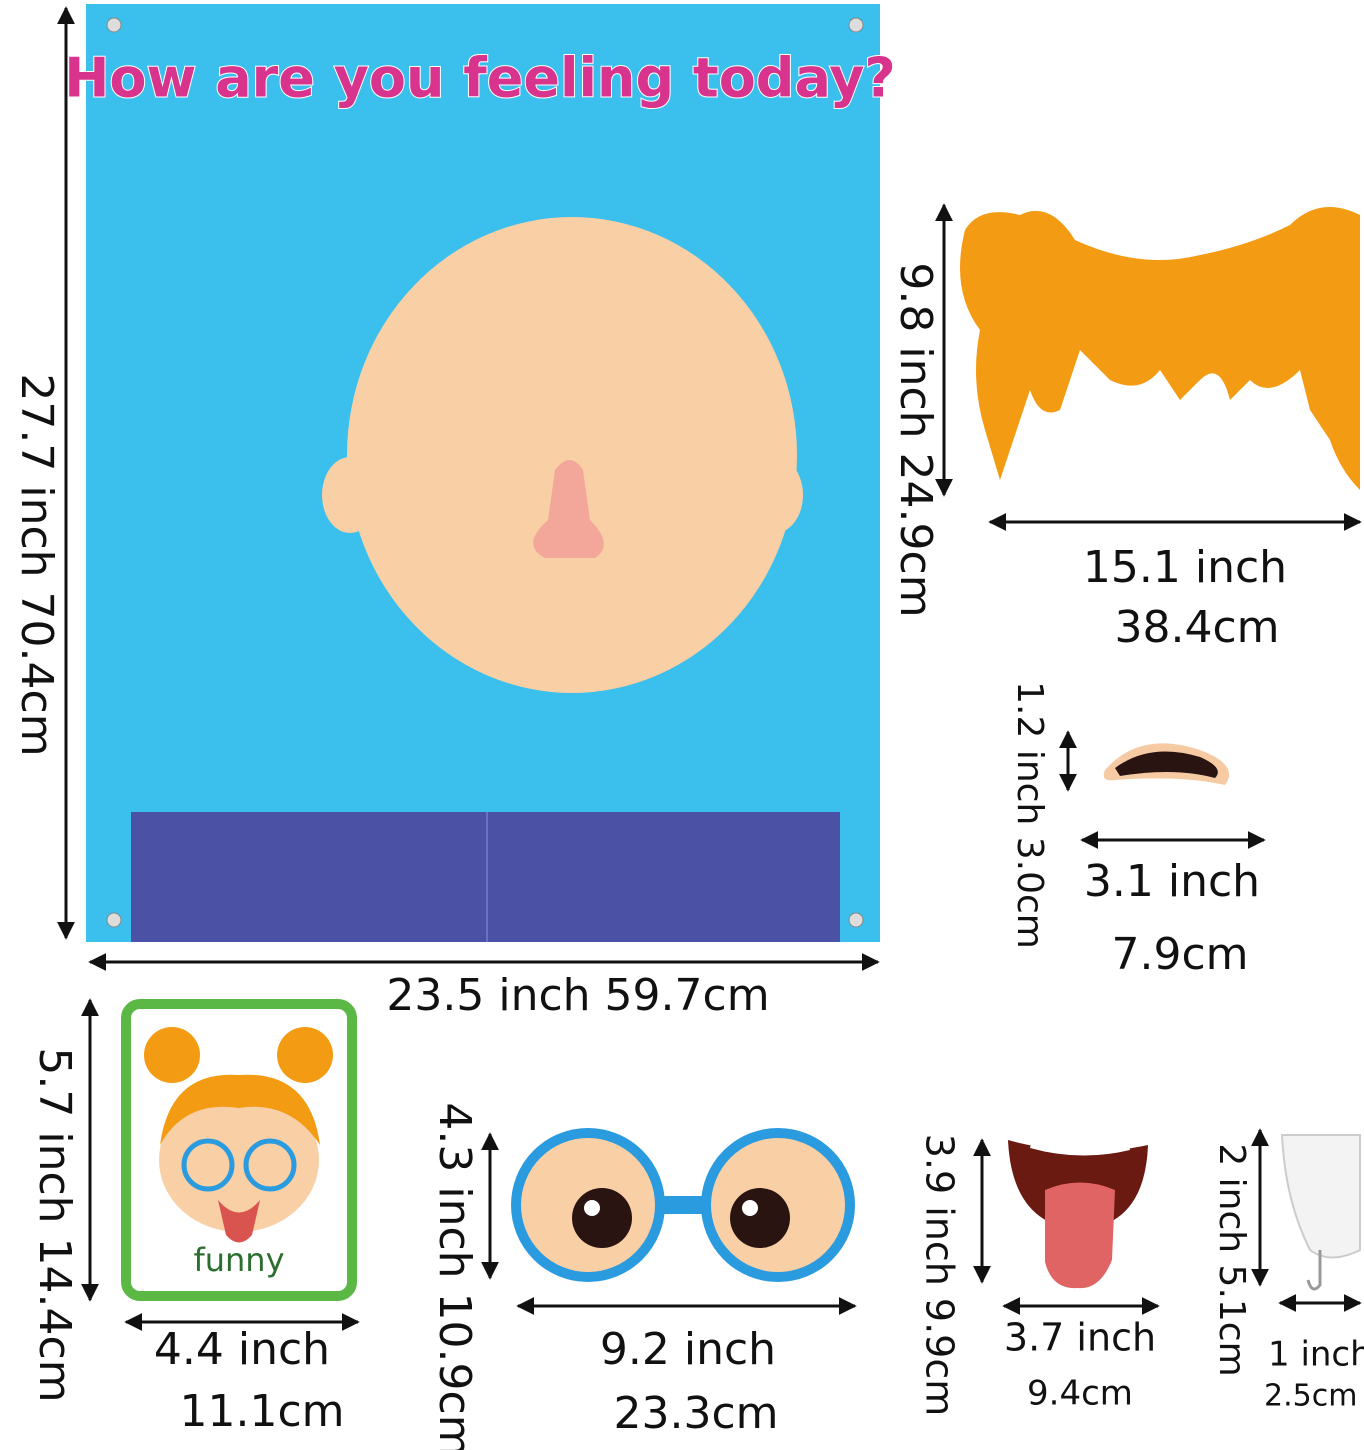 The height and width of the screenshot is (1450, 1364). Describe the element at coordinates (1185, 567) in the screenshot. I see `hair-width-inch: 15.1 inch` at that location.